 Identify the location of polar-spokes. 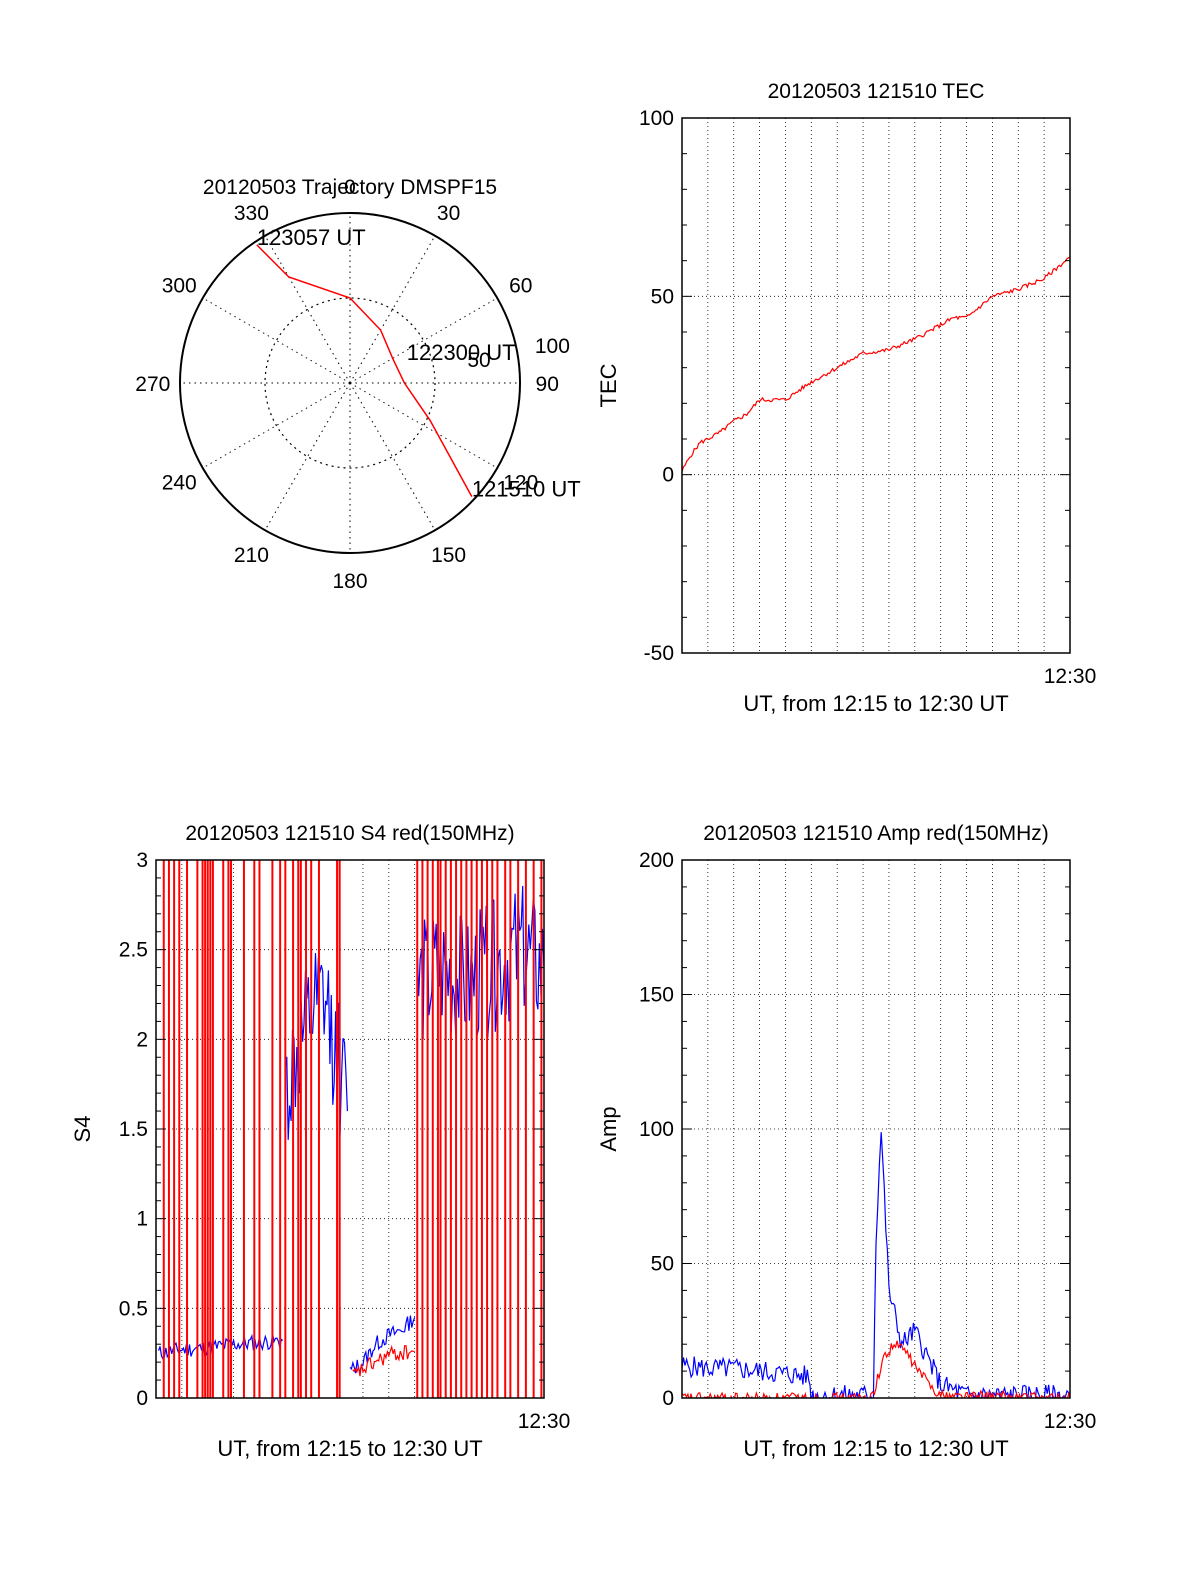
(350, 383).